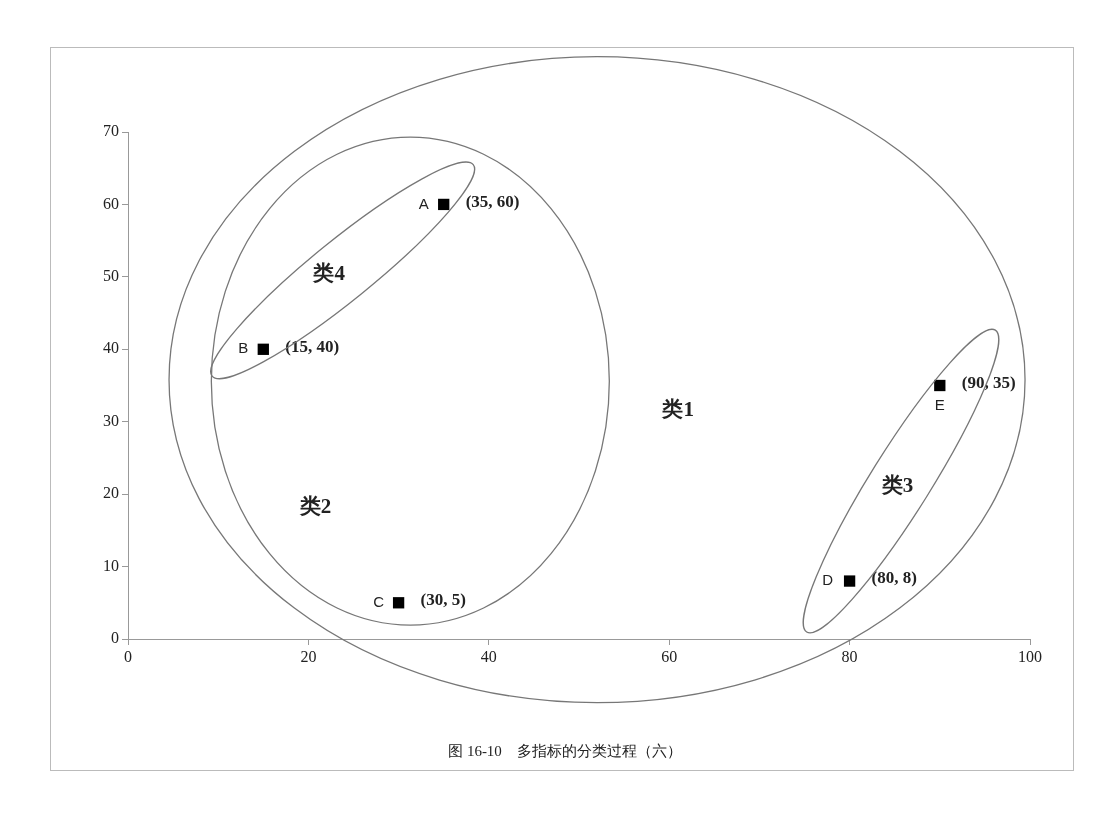 The width and height of the screenshot is (1100, 813). Describe the element at coordinates (128, 656) in the screenshot. I see `x-tick-label: 0` at that location.